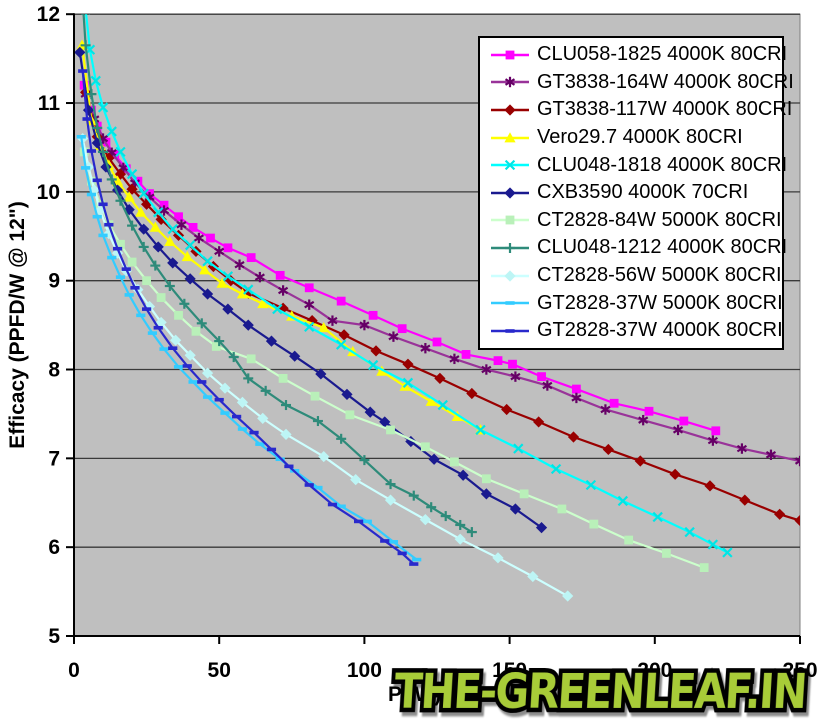  I want to click on x-tick-label: 50, so click(219, 670).